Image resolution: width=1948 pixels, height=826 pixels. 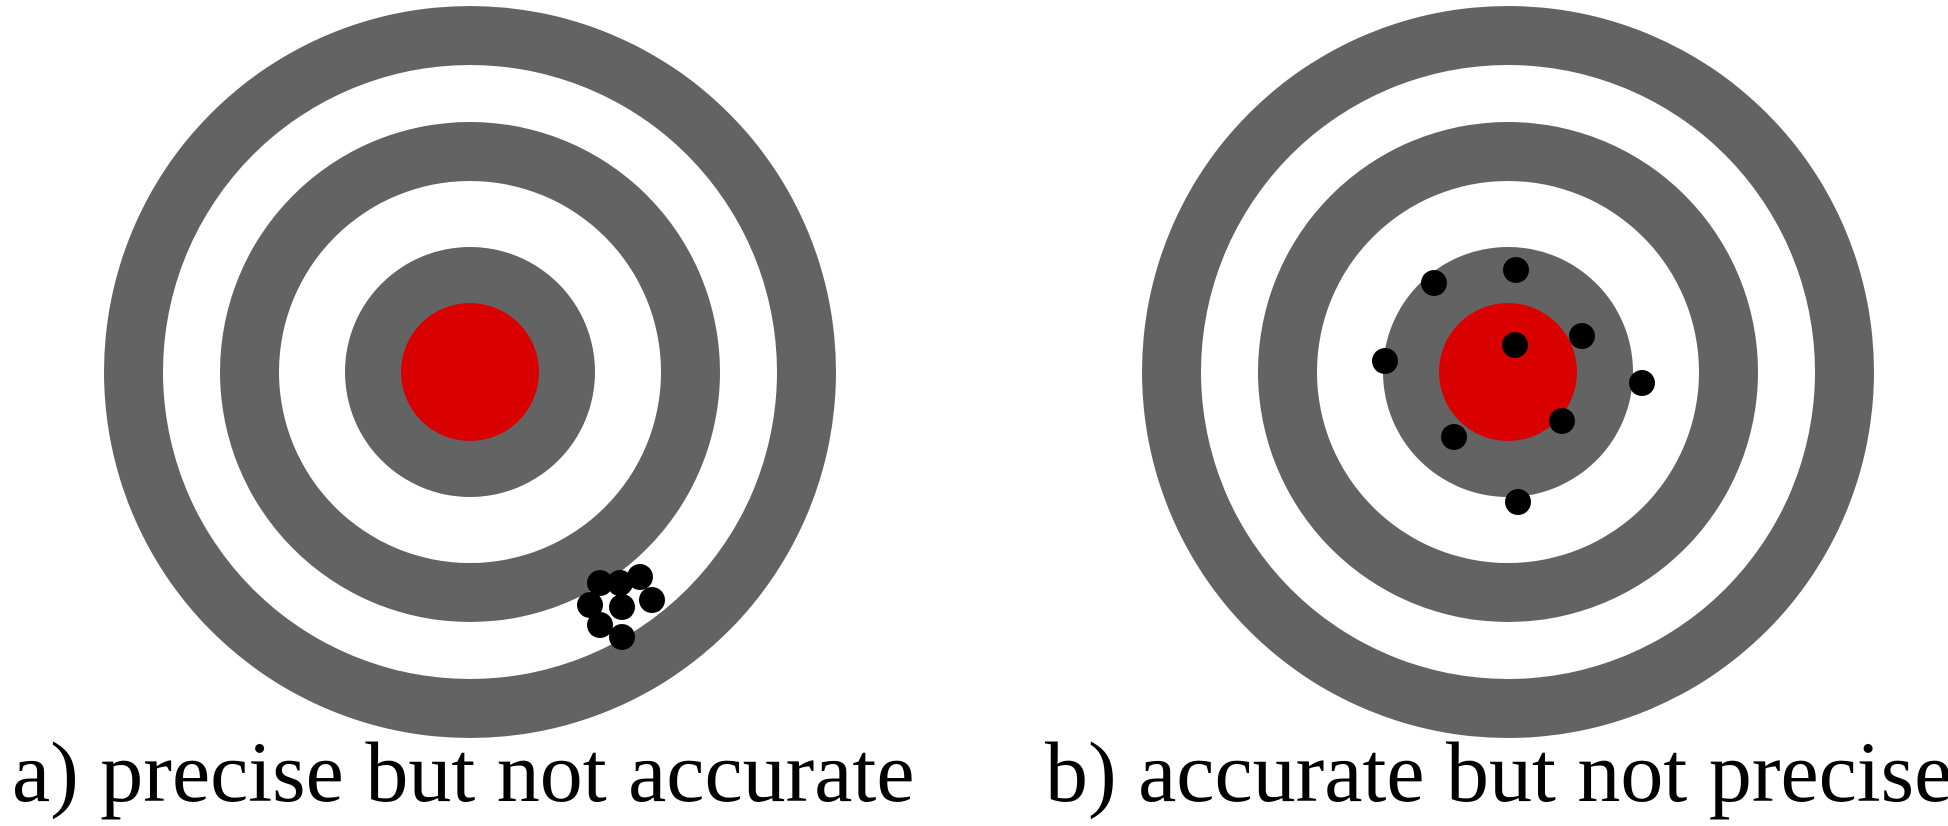 I want to click on caption-a: a) precise but not accurate, so click(x=463, y=772).